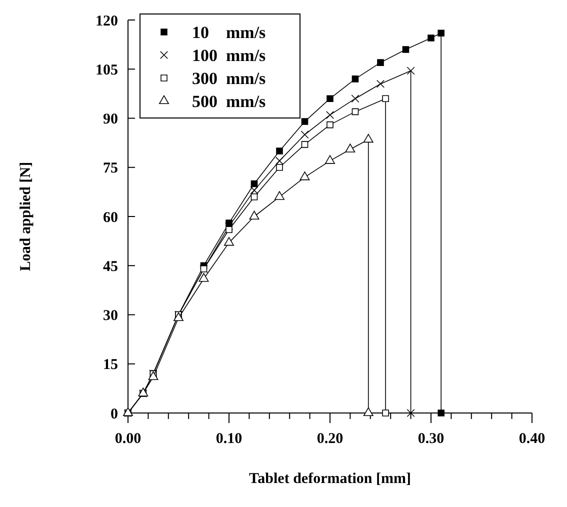 The image size is (567, 507). I want to click on legend-label: 10 mm/s, so click(229, 32).